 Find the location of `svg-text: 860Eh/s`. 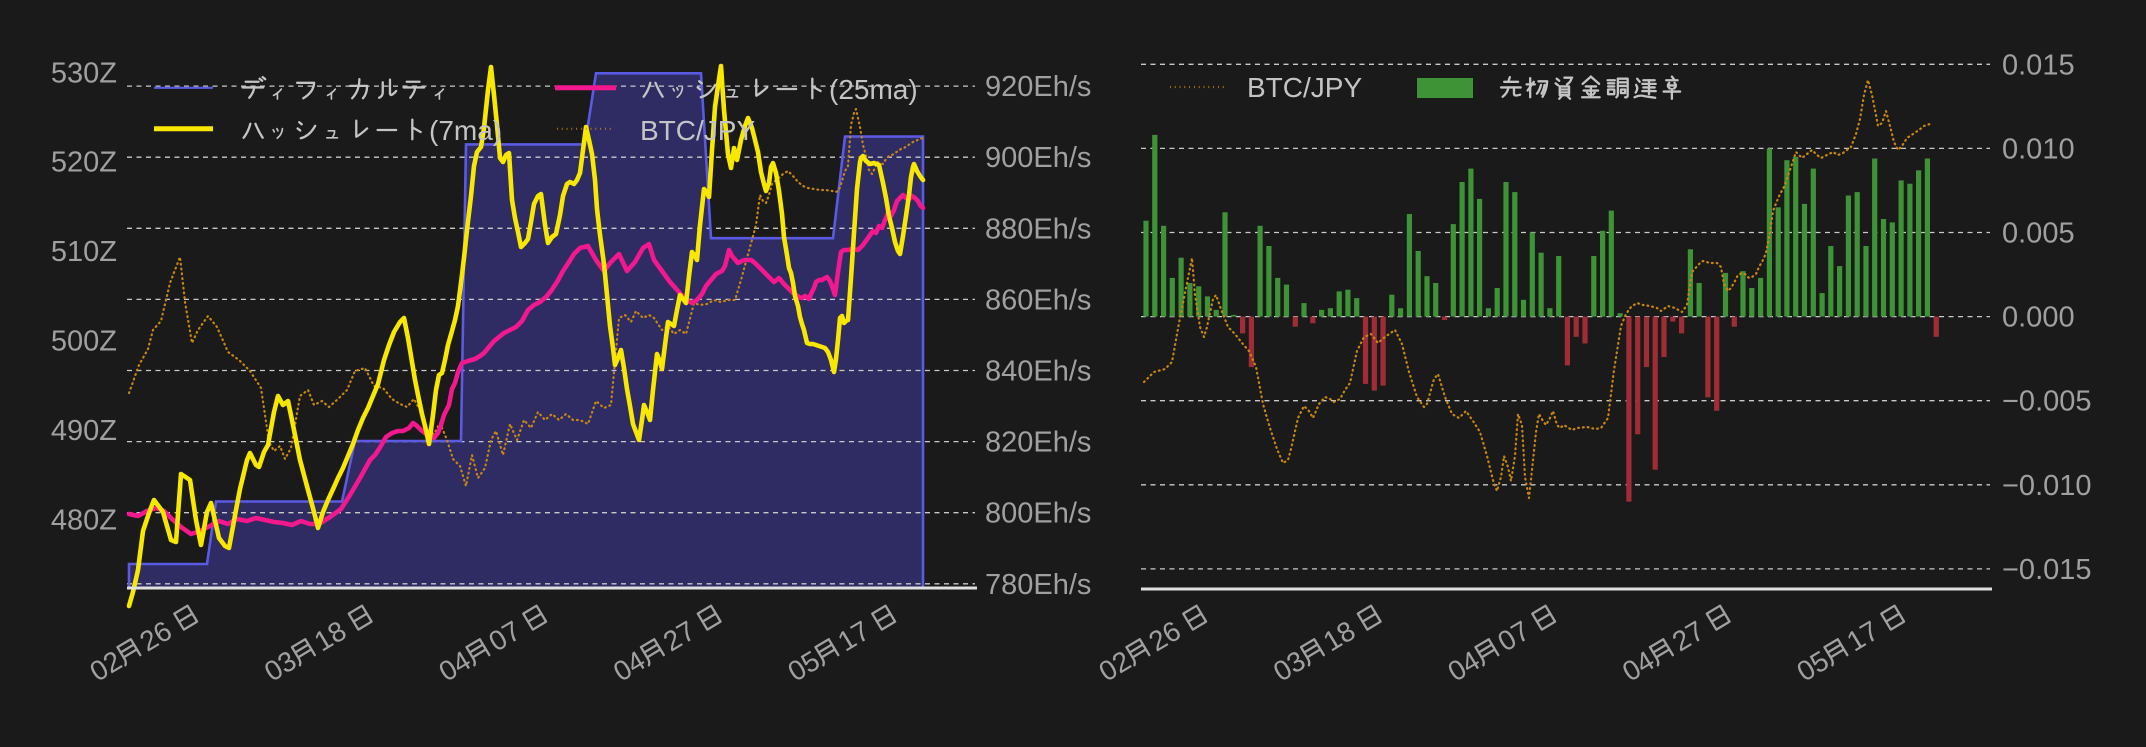

svg-text: 860Eh/s is located at coordinates (1038, 300).